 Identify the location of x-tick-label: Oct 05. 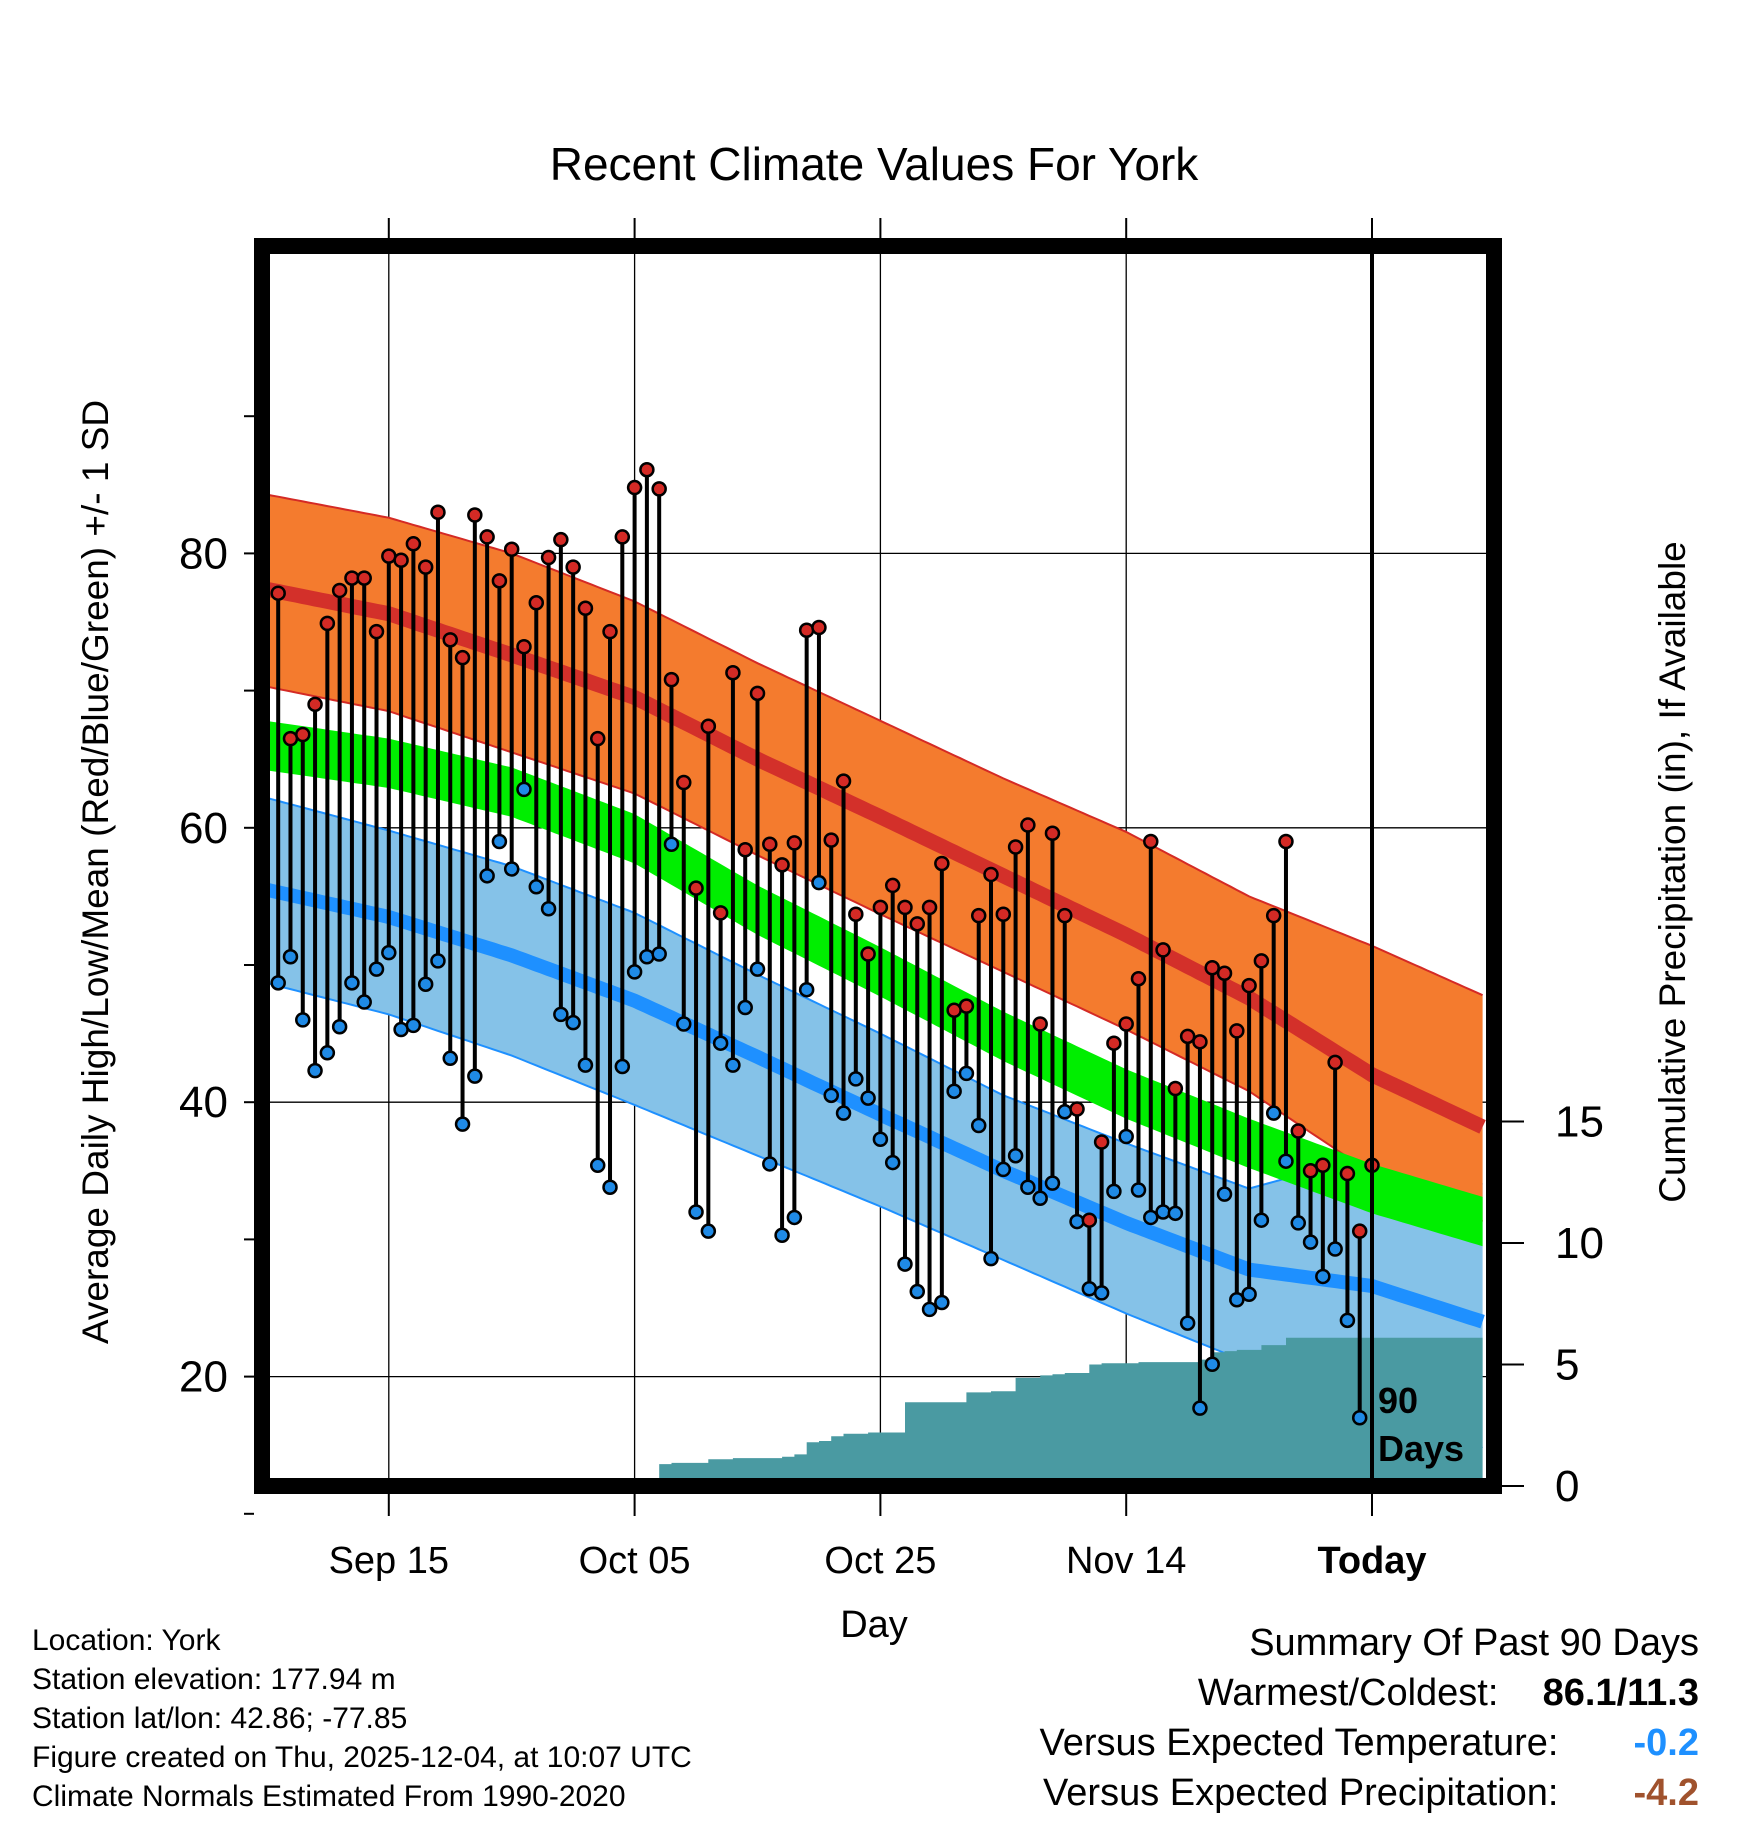
(635, 1561).